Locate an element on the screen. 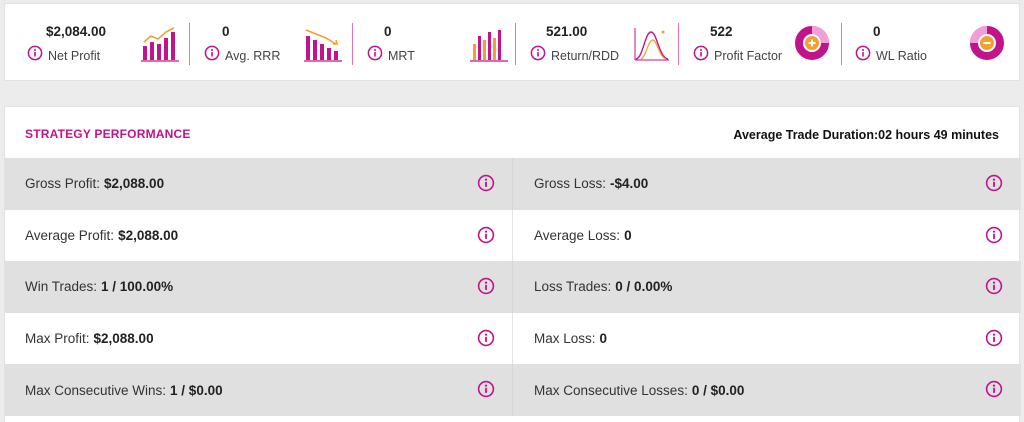 The width and height of the screenshot is (1024, 422). performance-row: Max Profit: $2,088.00 Max Loss: 0 is located at coordinates (513, 338).